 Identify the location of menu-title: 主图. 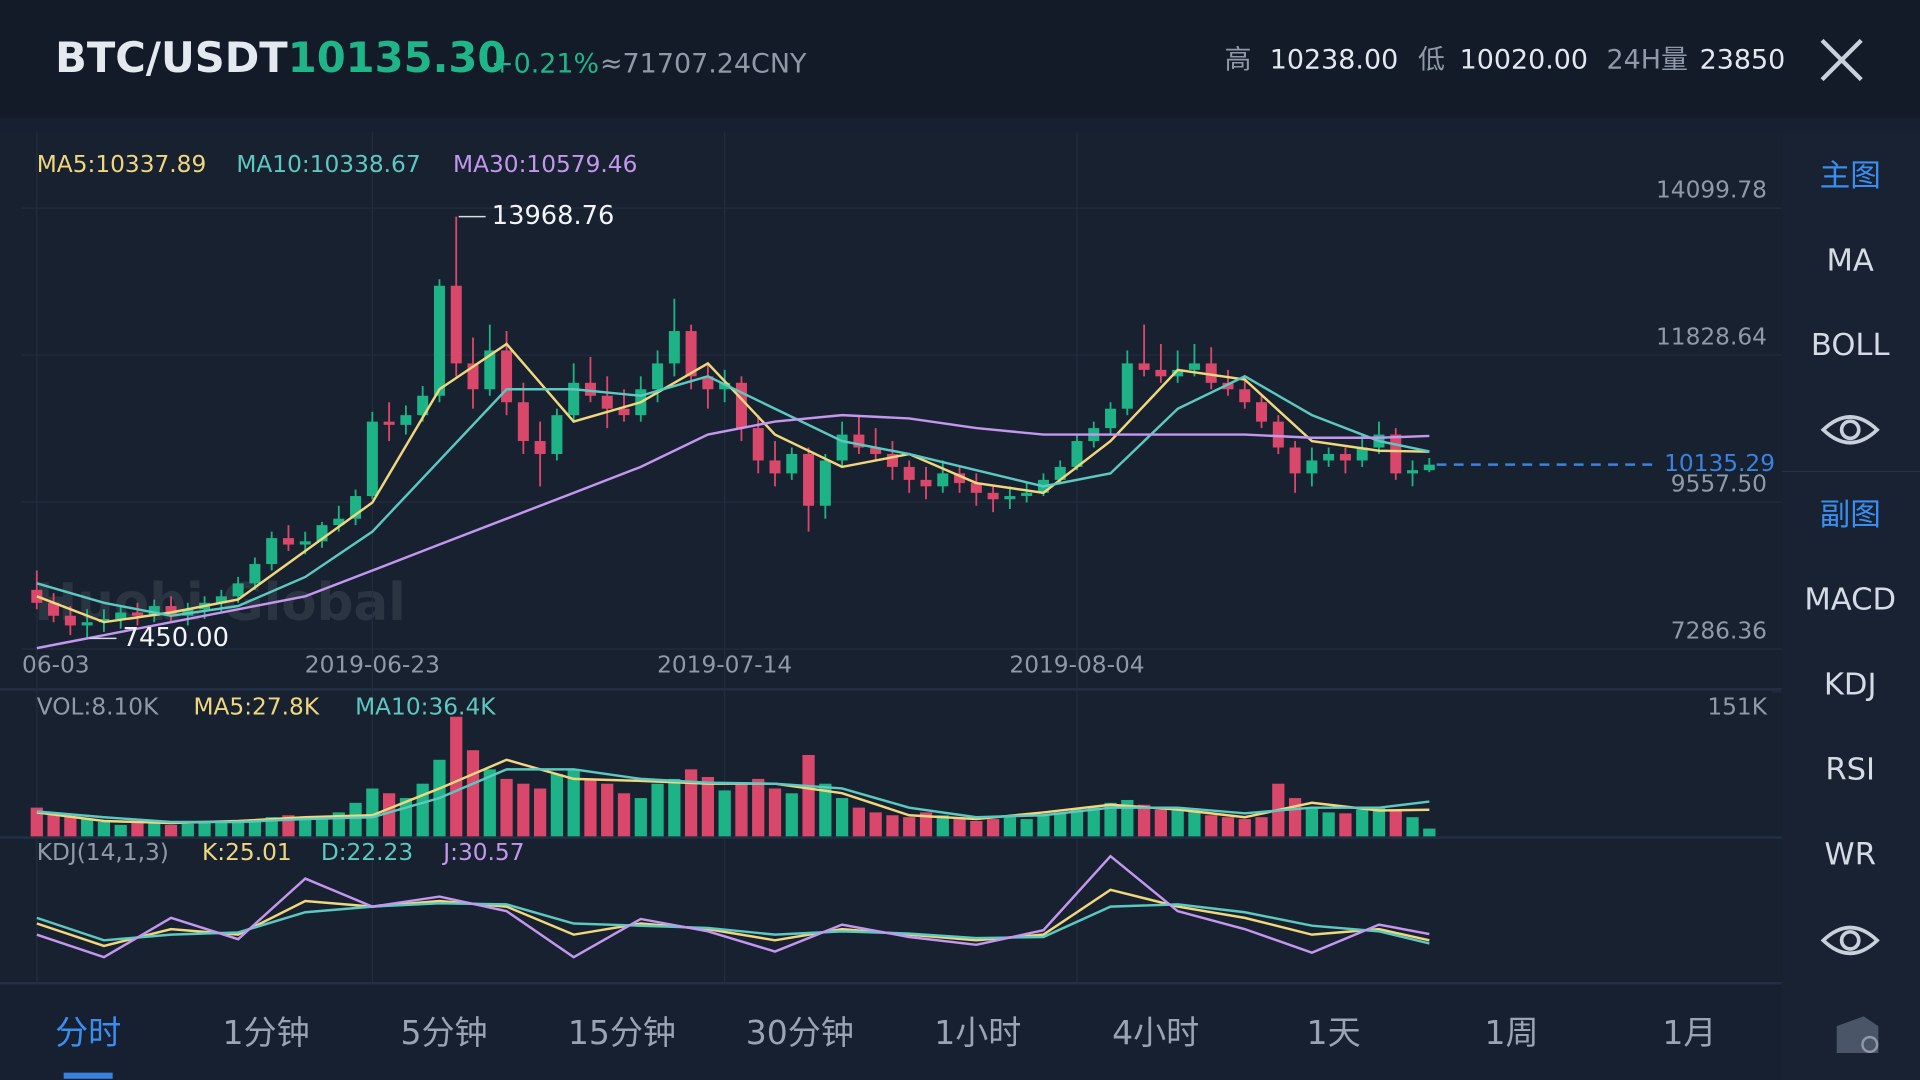
(1850, 176).